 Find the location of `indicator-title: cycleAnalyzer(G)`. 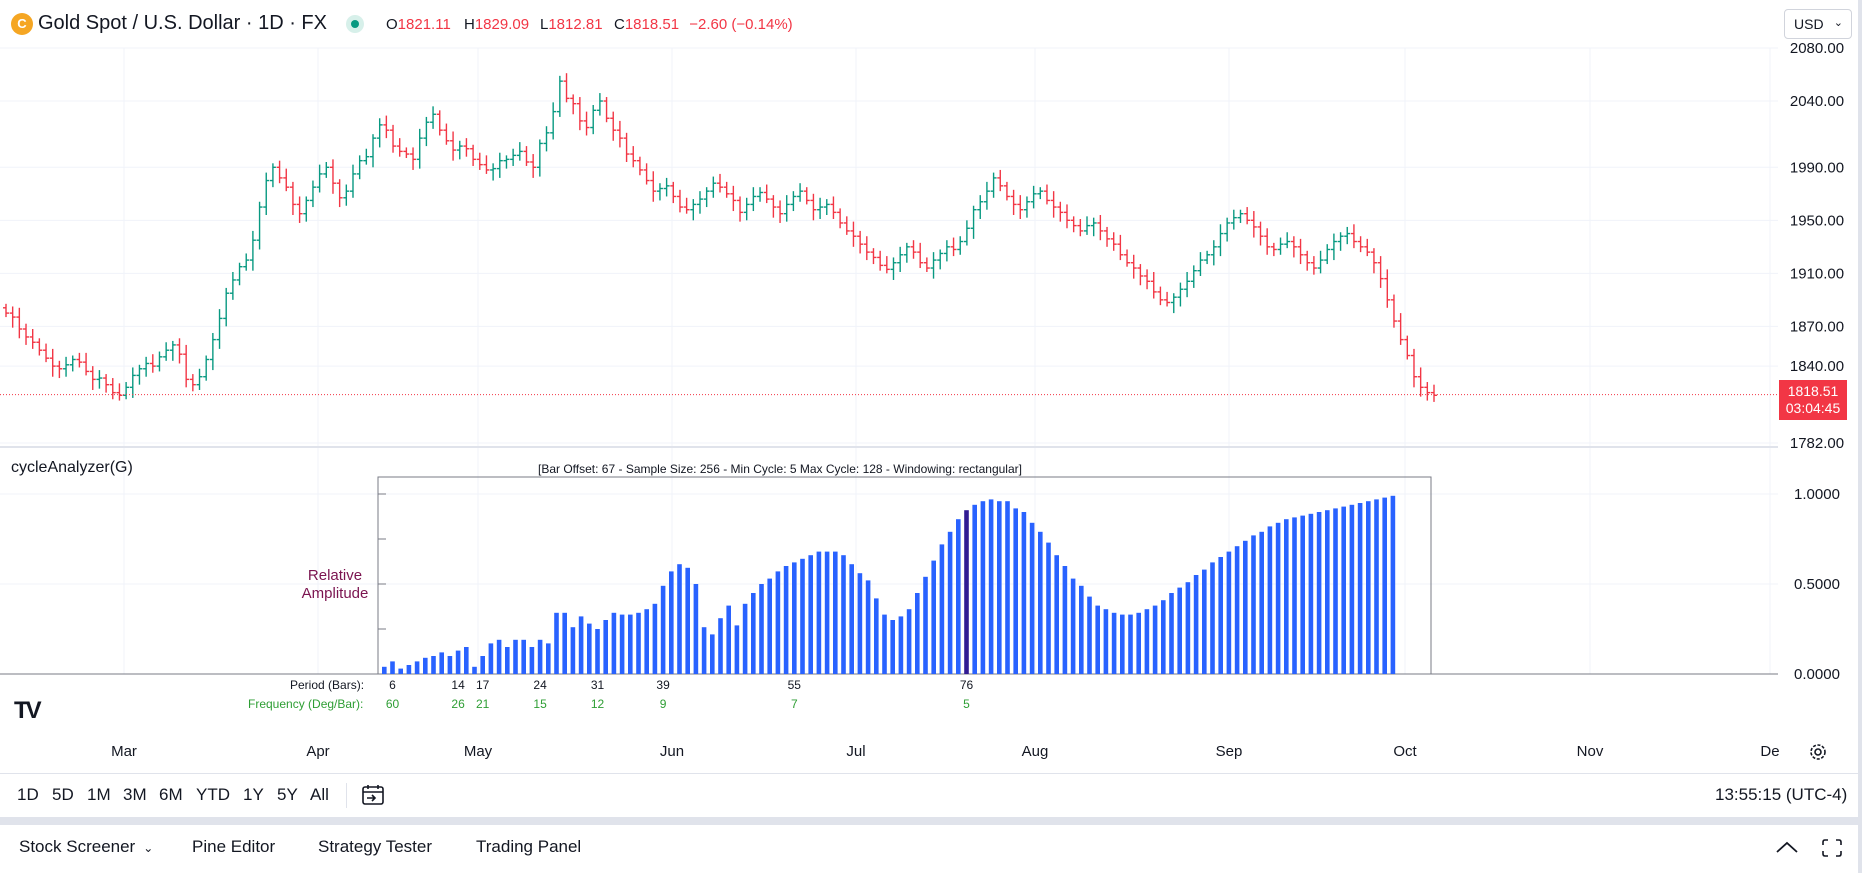

indicator-title: cycleAnalyzer(G) is located at coordinates (72, 467).